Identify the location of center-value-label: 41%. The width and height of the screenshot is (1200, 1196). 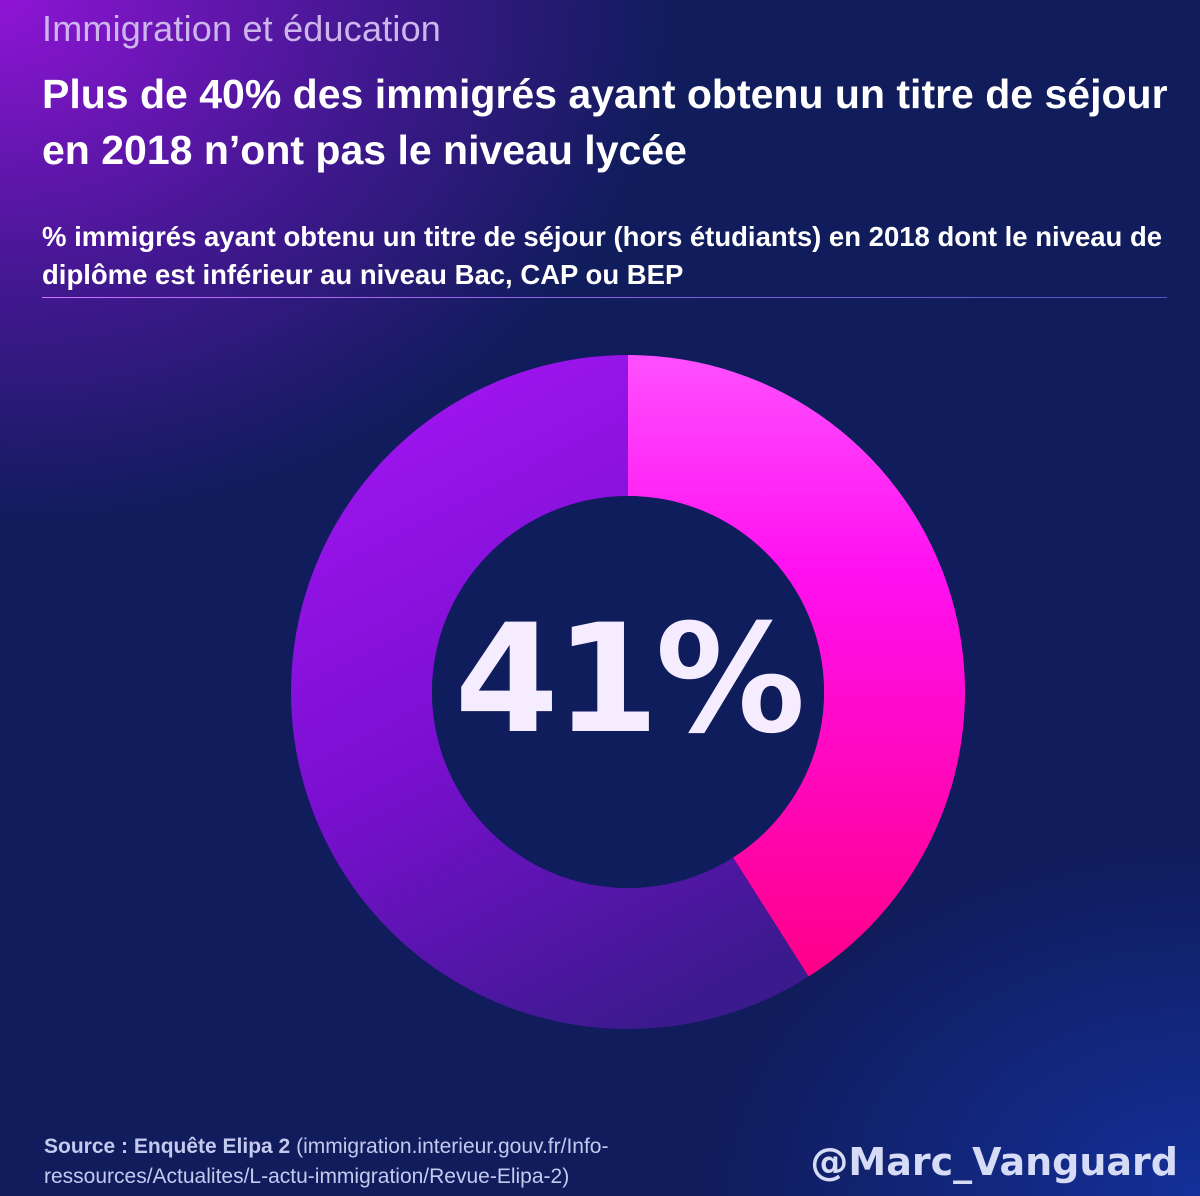
(629, 680).